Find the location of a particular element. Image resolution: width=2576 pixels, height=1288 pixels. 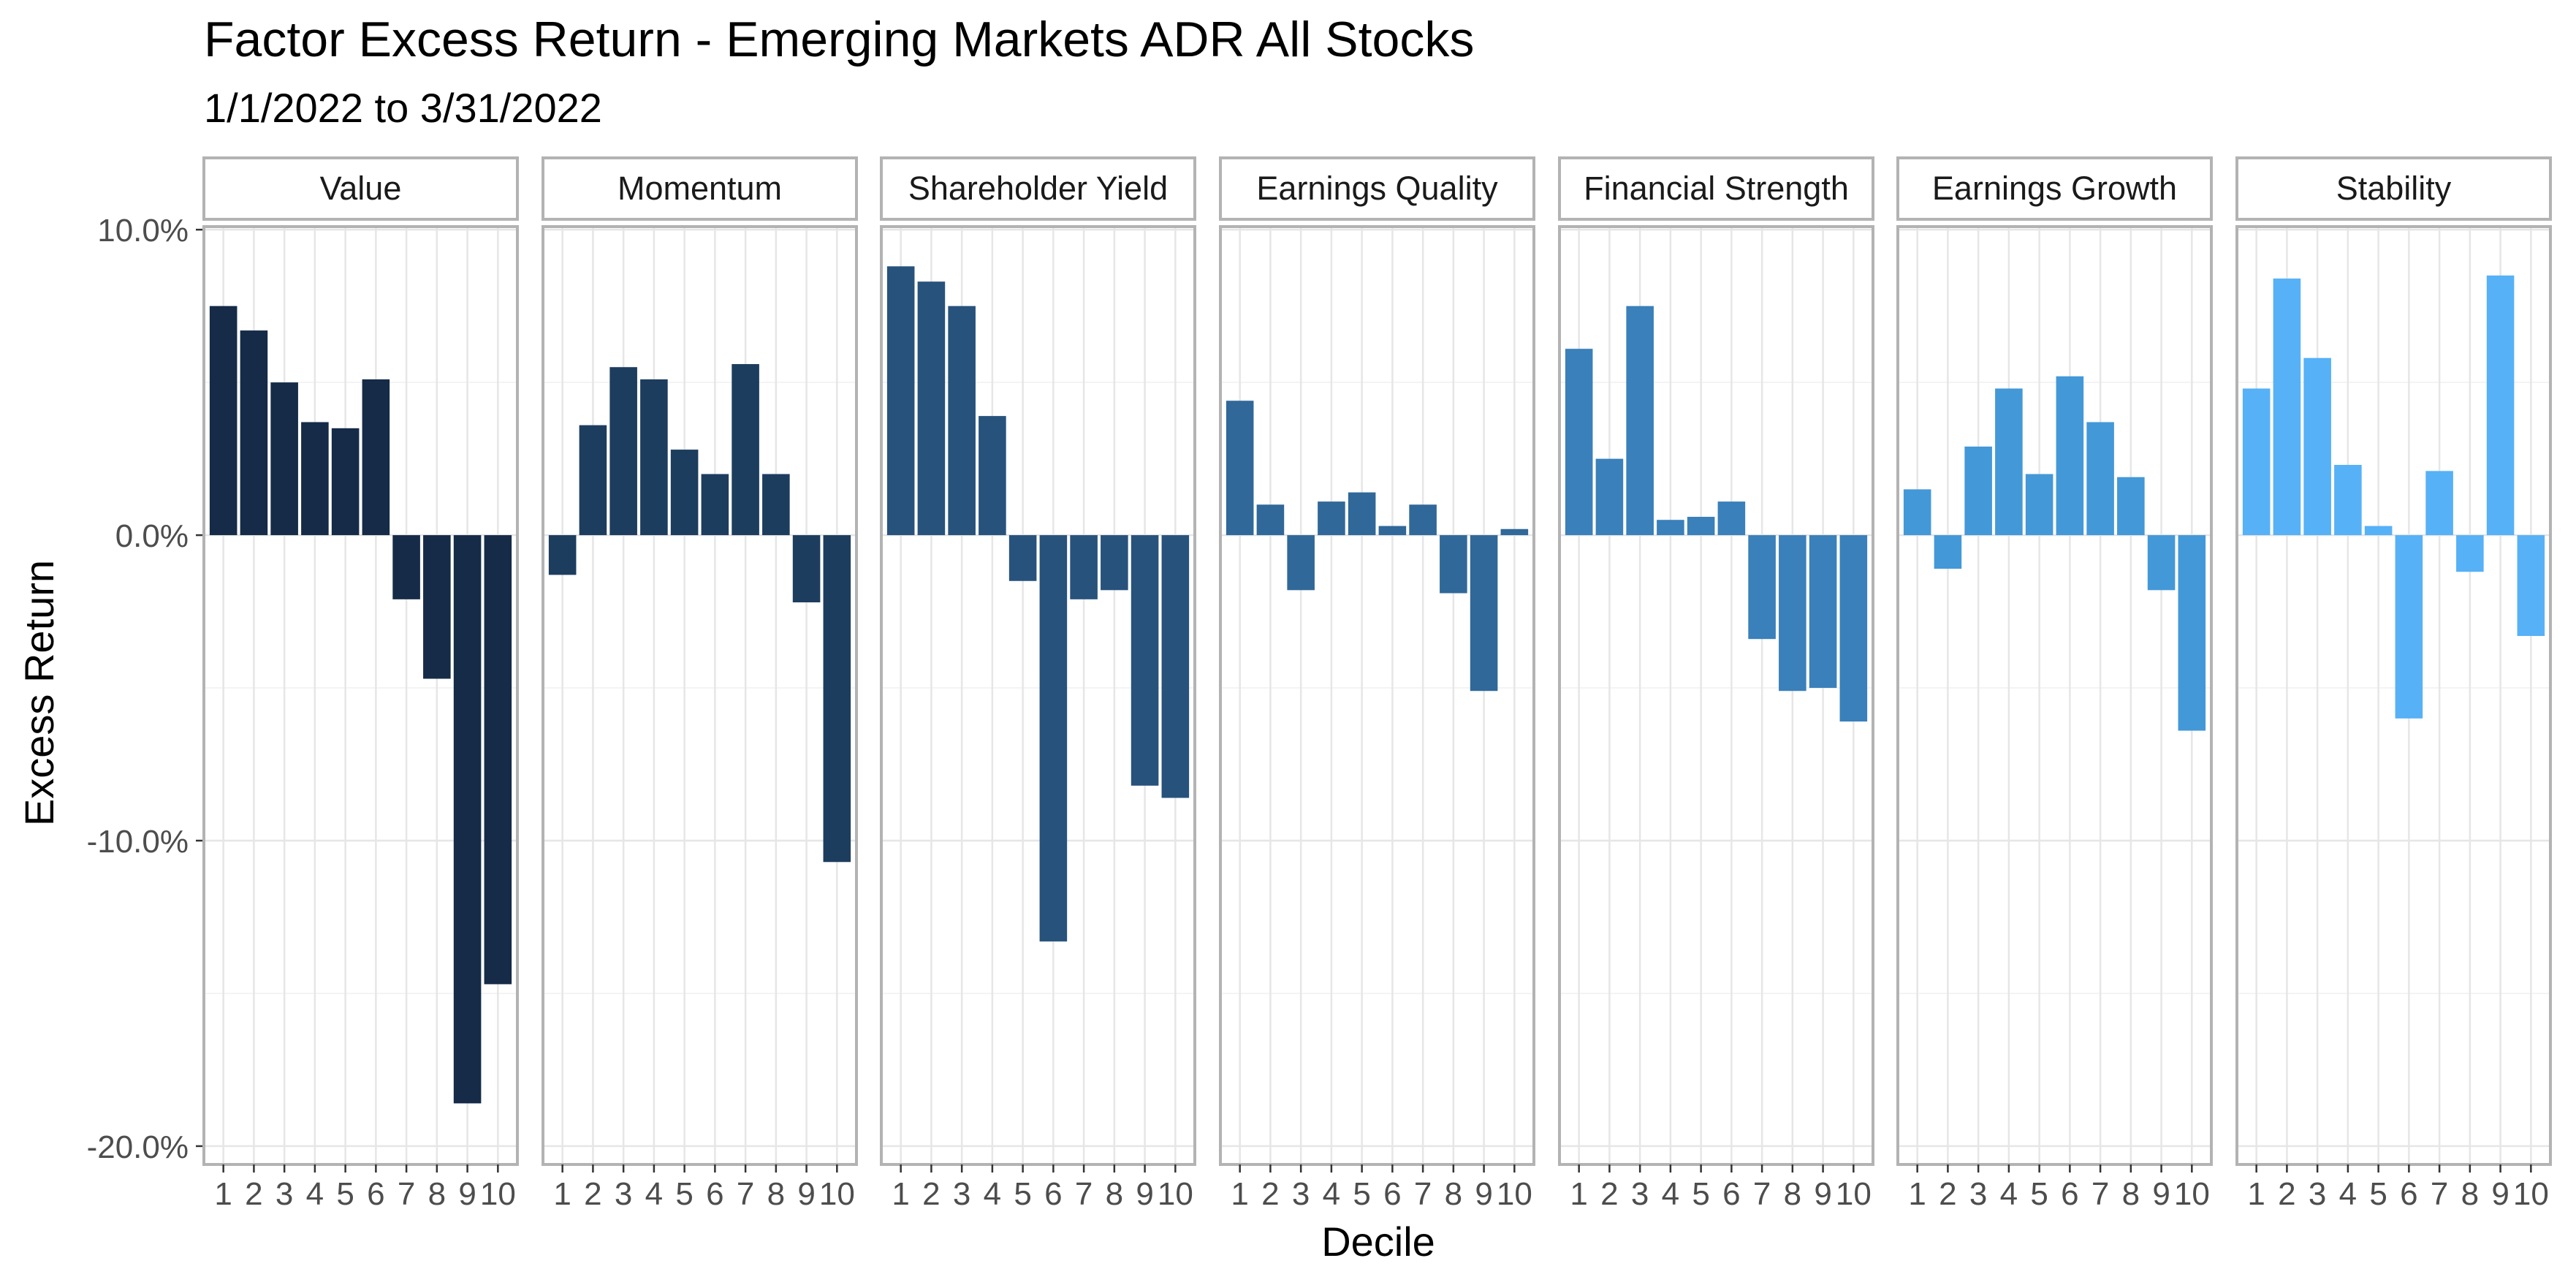

facet-panel-shareholder-yield: Shareholder Yield 1 2 3 4 5 6 7 8 9 10 is located at coordinates (1038, 684).